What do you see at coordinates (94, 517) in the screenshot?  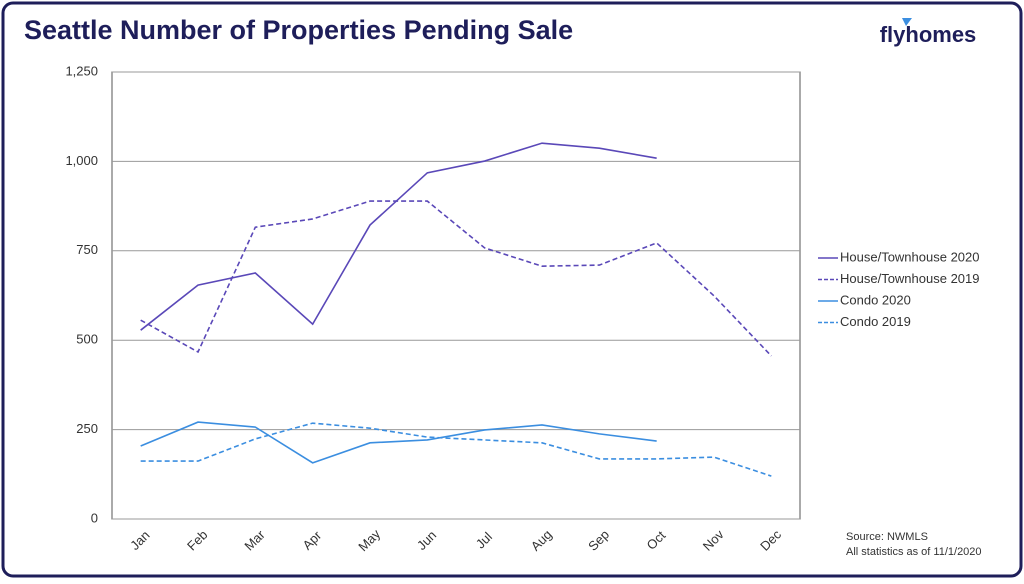 I see `y-tick-label: 0` at bounding box center [94, 517].